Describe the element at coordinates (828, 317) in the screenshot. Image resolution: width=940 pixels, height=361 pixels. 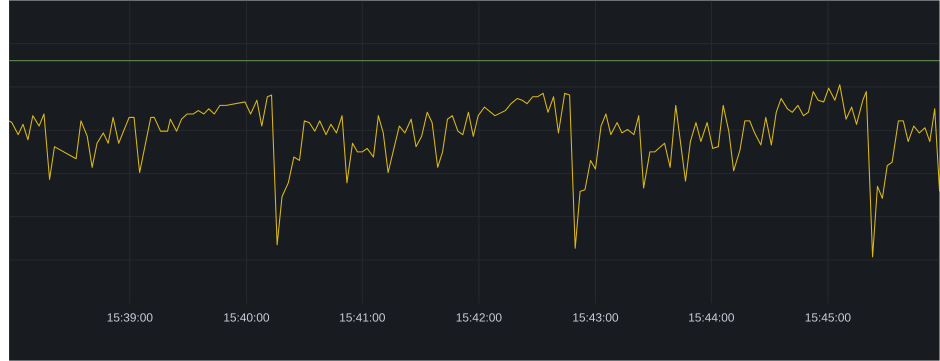
I see `x-tick-label: 15:45:00` at that location.